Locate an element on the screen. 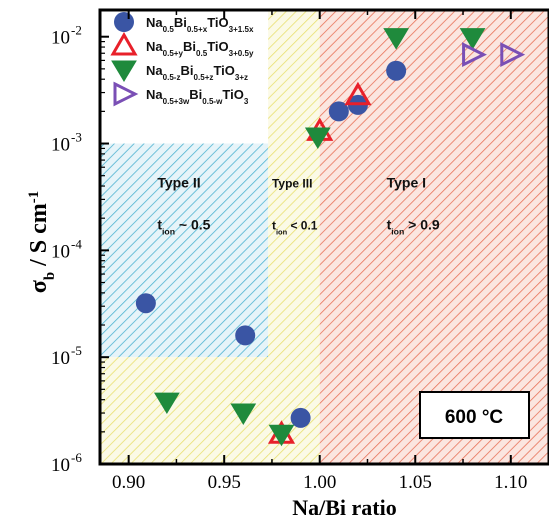 Image resolution: width=549 pixels, height=527 pixels. region-tion-label: tion ~ 0.5 is located at coordinates (183, 227).